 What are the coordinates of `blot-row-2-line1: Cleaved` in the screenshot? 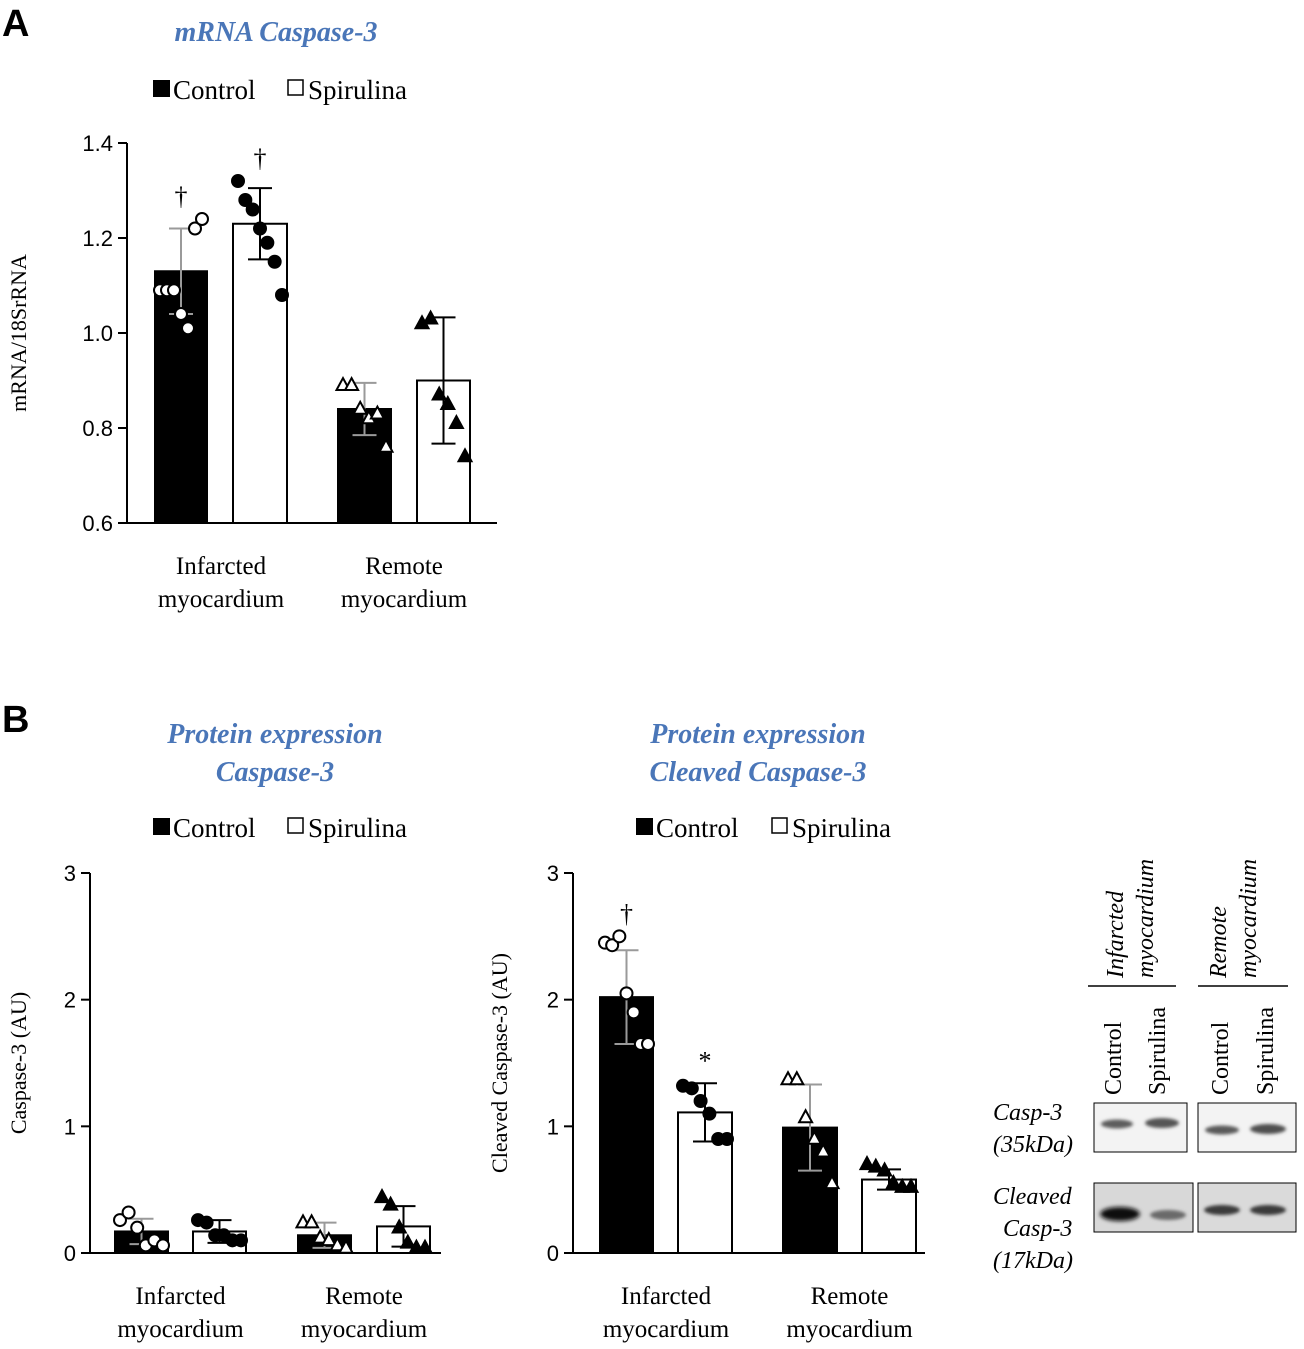 It's located at (1033, 1197).